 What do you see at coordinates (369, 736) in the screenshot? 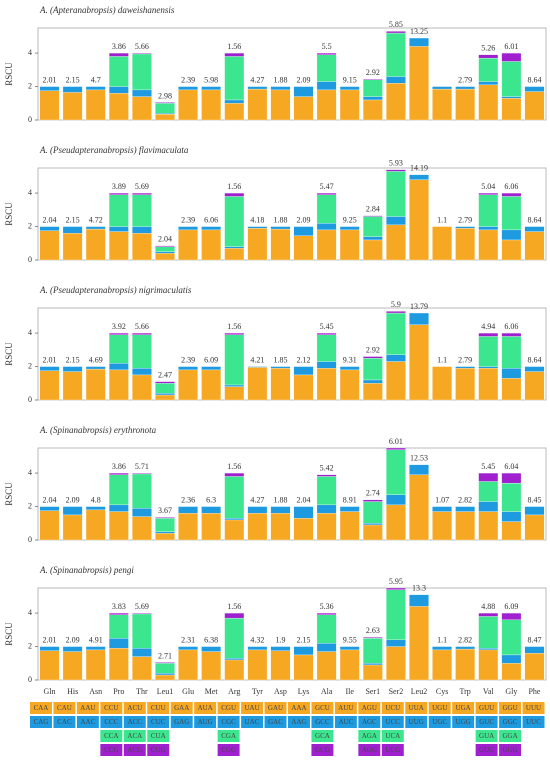
I see `codon-label: AGA` at bounding box center [369, 736].